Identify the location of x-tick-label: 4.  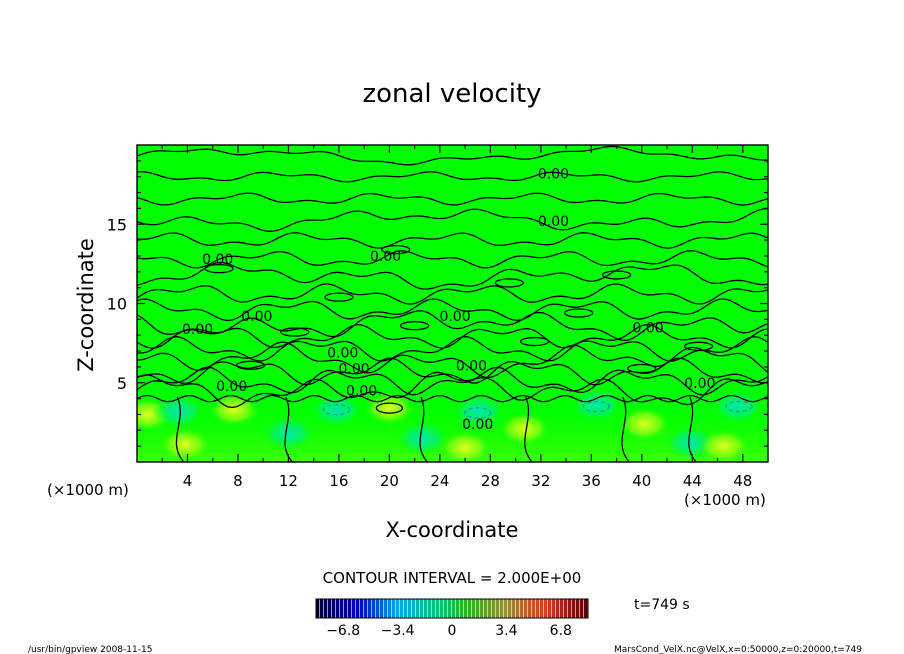
(188, 481).